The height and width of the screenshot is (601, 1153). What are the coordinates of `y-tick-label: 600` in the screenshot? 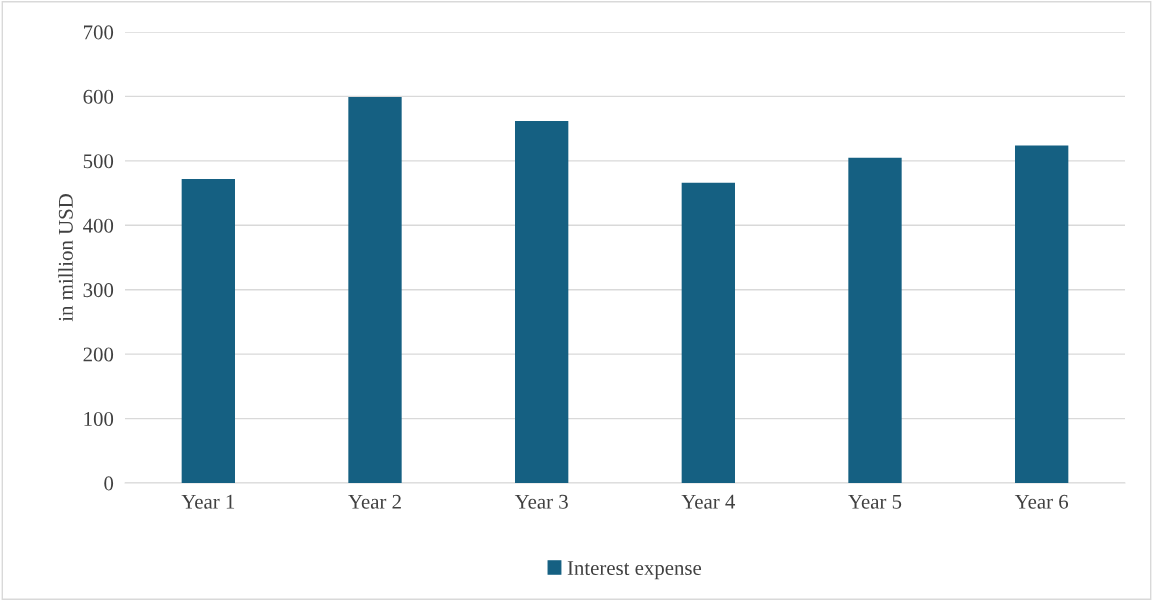 It's located at (98, 96).